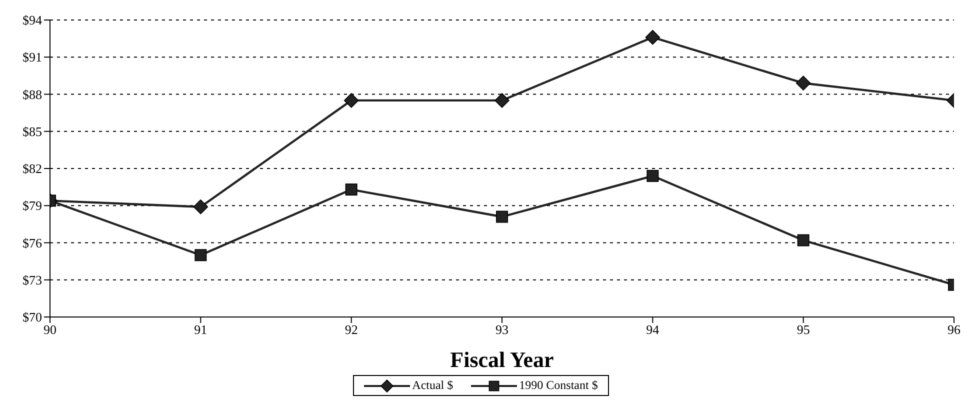  What do you see at coordinates (32, 131) in the screenshot?
I see `y-tick-label: $85` at bounding box center [32, 131].